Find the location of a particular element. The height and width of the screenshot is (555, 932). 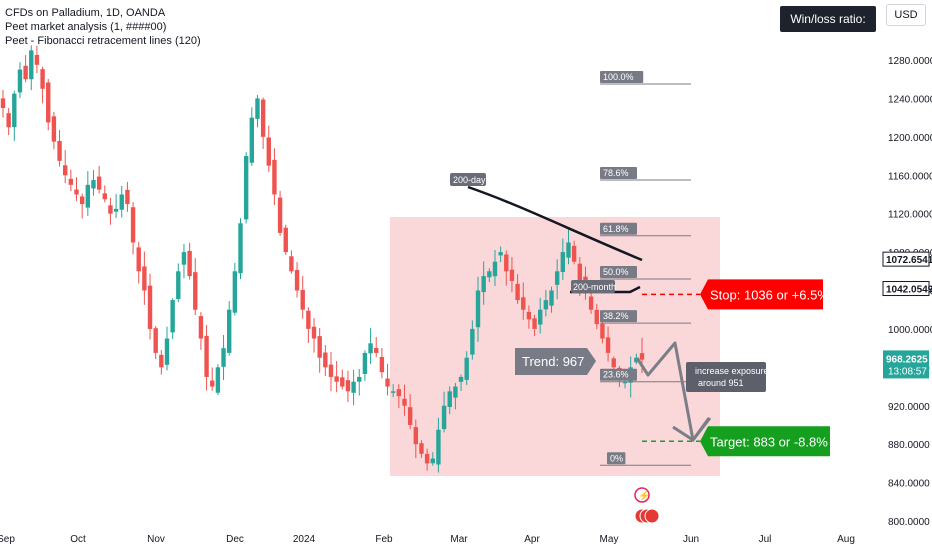

symbol-title: CFDs on Palladium, 1D, OANDA is located at coordinates (85, 13).